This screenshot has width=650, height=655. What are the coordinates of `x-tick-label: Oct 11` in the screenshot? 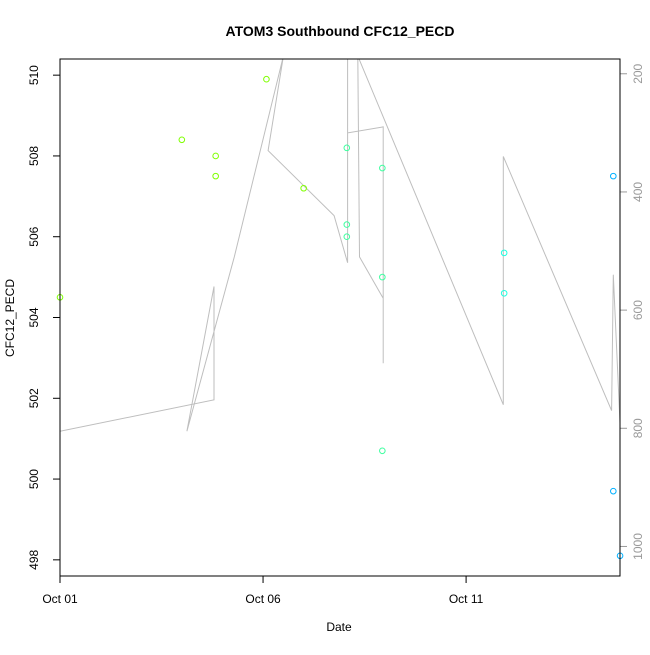 It's located at (466, 599).